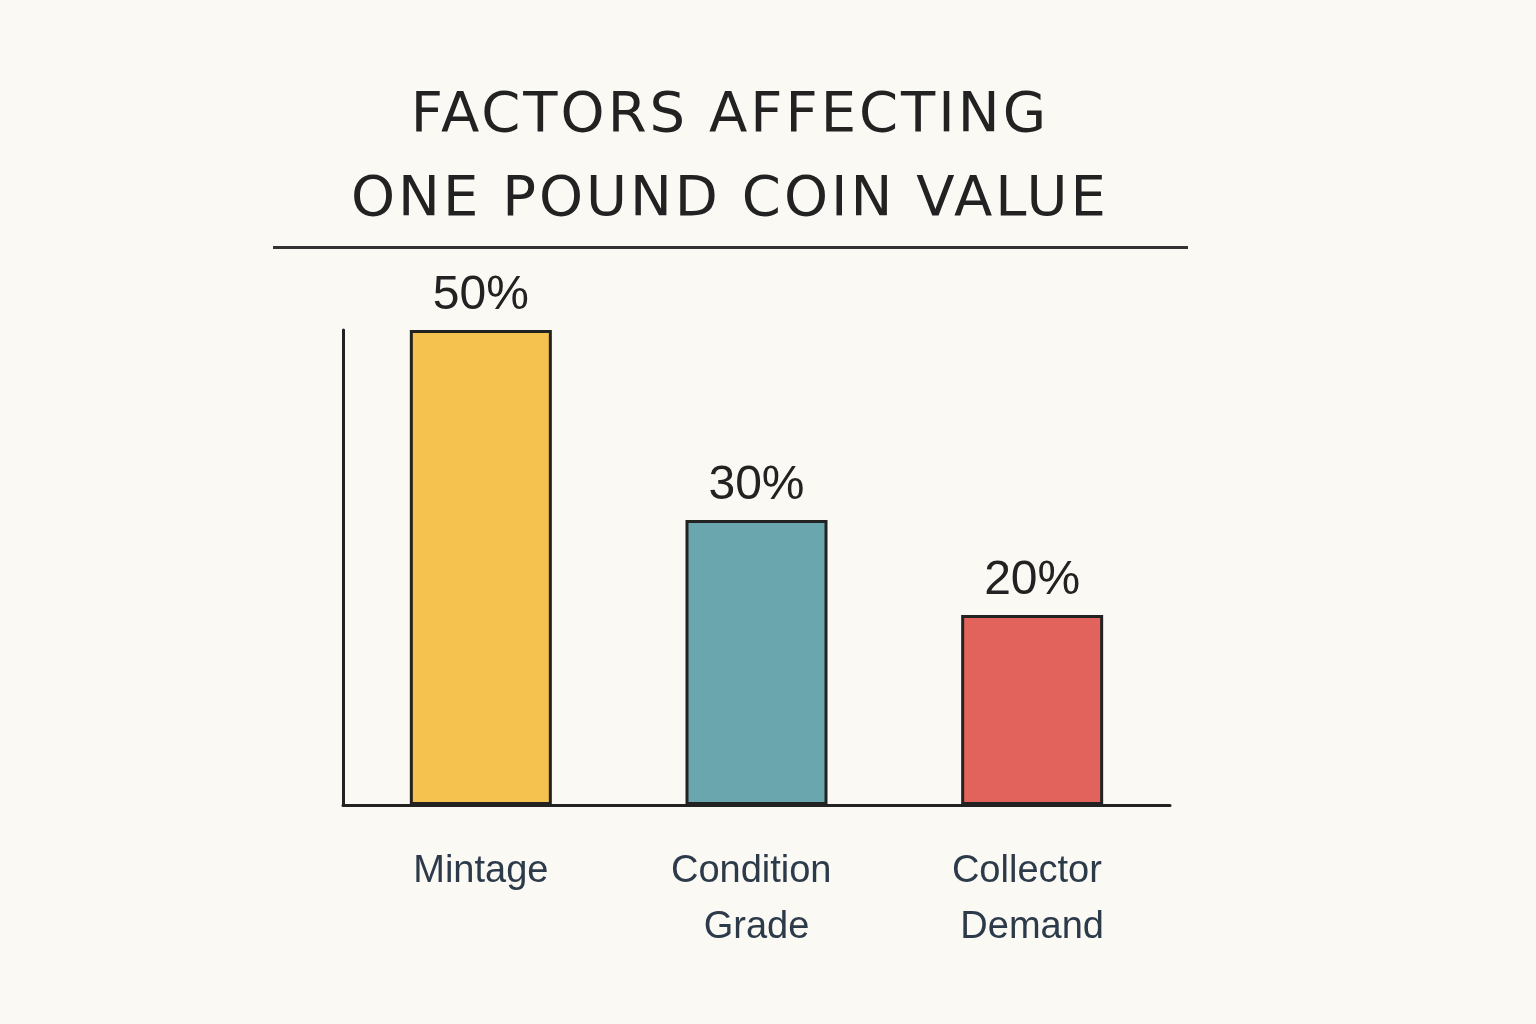 The width and height of the screenshot is (1536, 1024). Describe the element at coordinates (1032, 577) in the screenshot. I see `data-label: 20%` at that location.